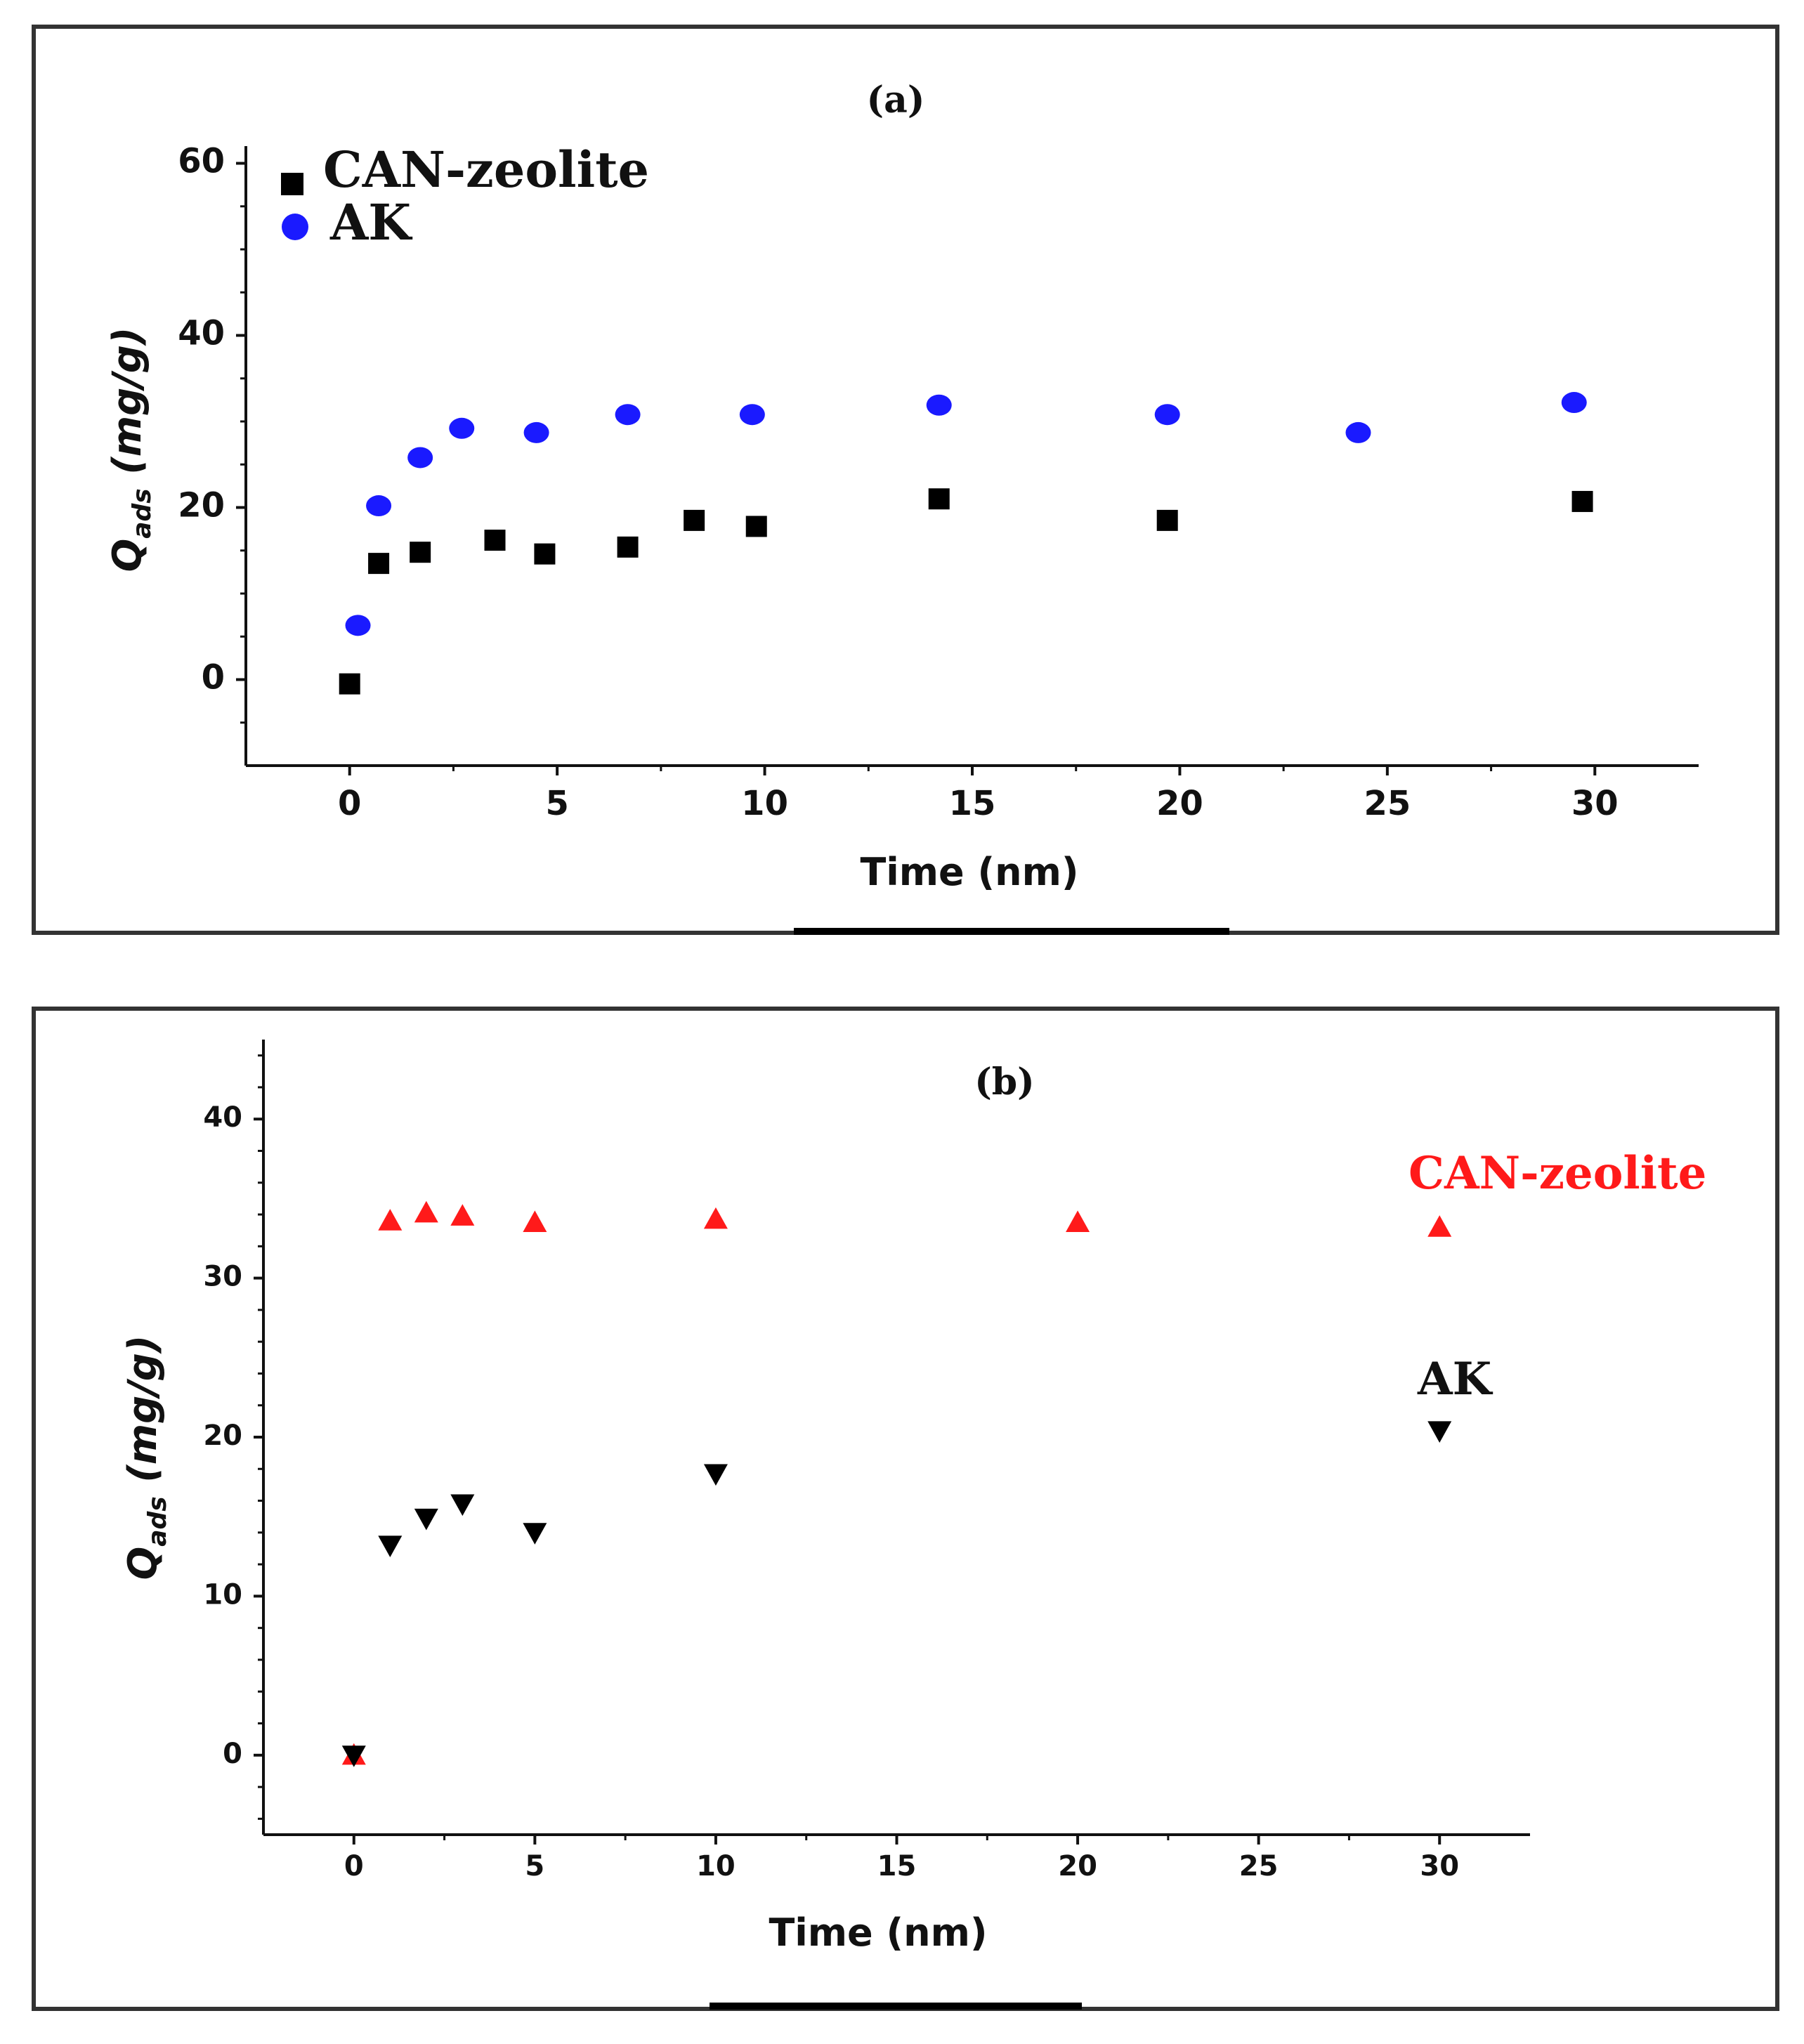  What do you see at coordinates (486, 169) in the screenshot?
I see `legend-a-can-zeolite-label: CAN-zeolite` at bounding box center [486, 169].